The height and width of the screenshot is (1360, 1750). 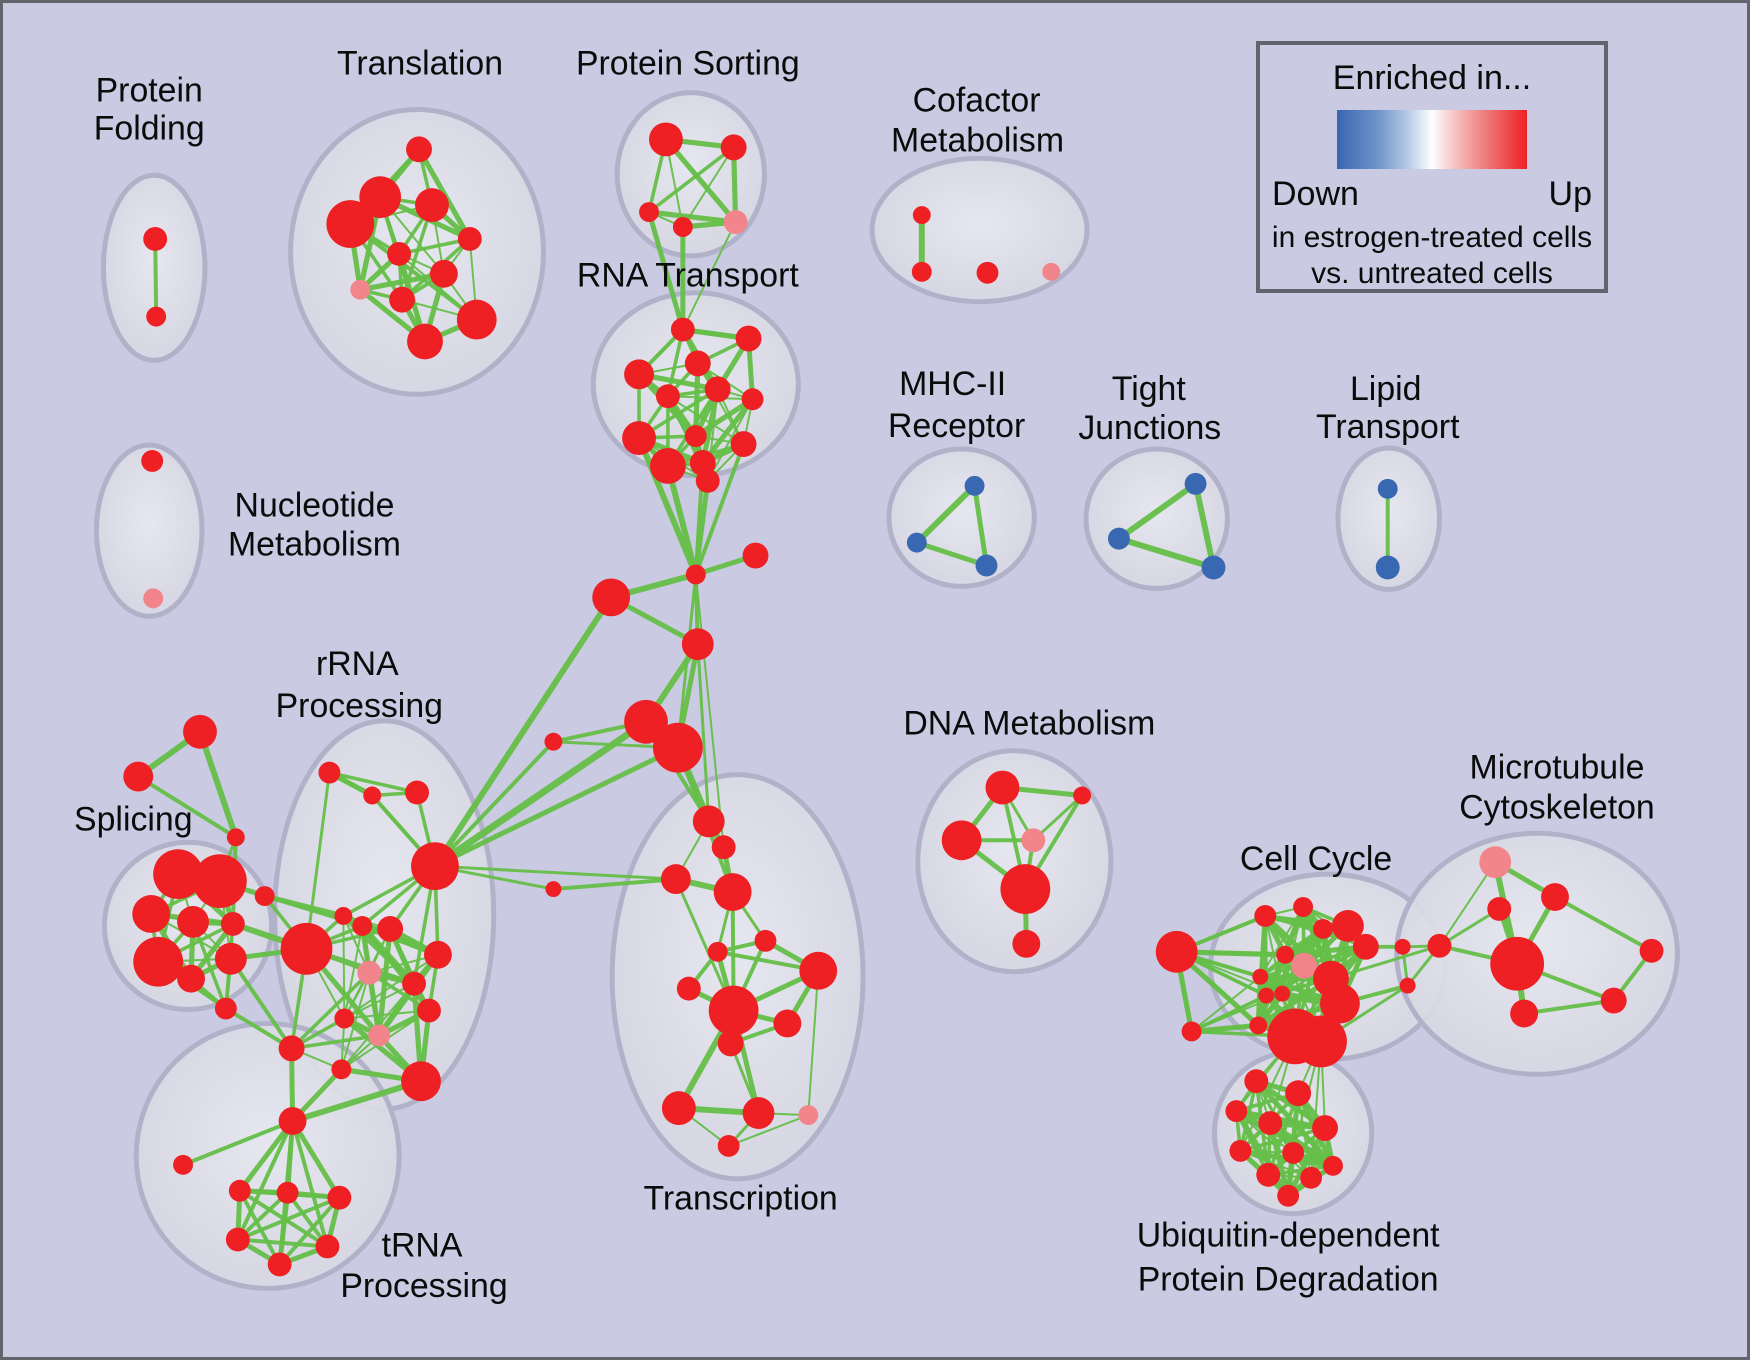 What do you see at coordinates (420, 64) in the screenshot?
I see `cluster-label-translation-line0: Translation` at bounding box center [420, 64].